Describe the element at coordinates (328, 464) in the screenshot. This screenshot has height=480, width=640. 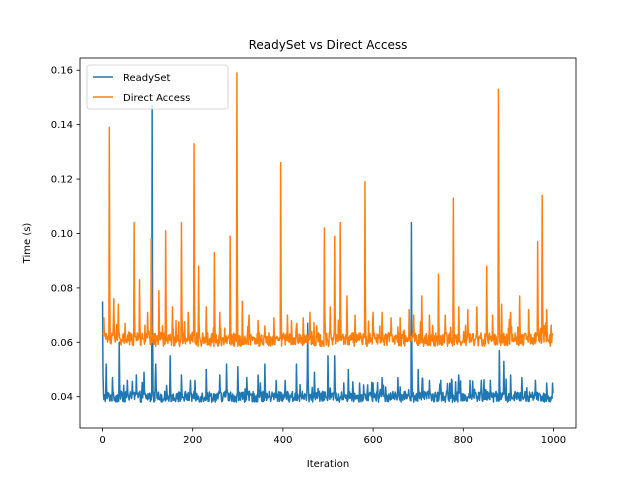
I see `x-axis-label: Iteration` at that location.